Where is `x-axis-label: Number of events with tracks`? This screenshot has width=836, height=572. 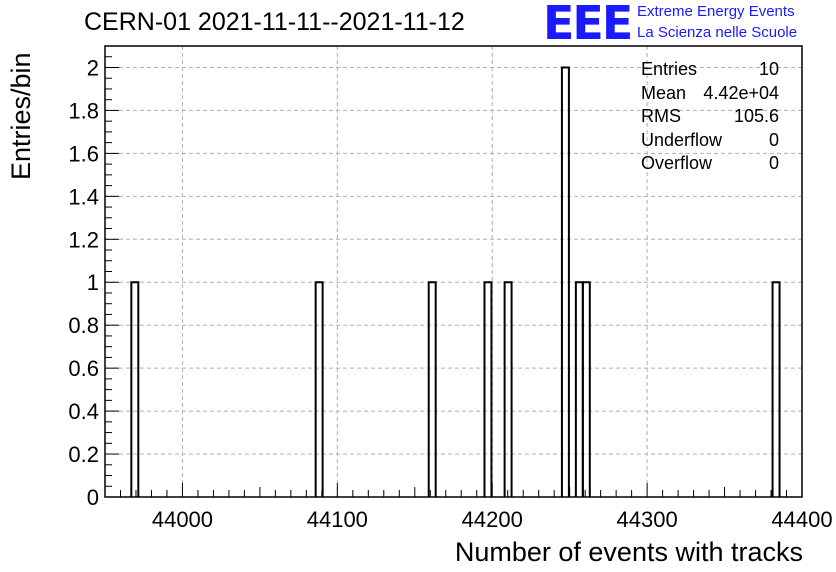
x-axis-label: Number of events with tracks is located at coordinates (628, 552).